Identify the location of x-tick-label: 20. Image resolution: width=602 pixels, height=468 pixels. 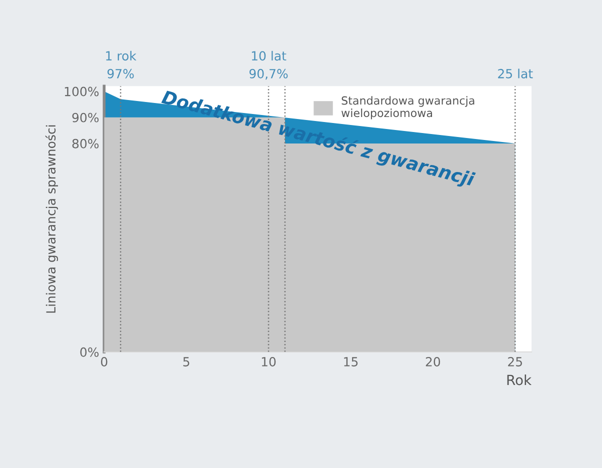
(433, 361).